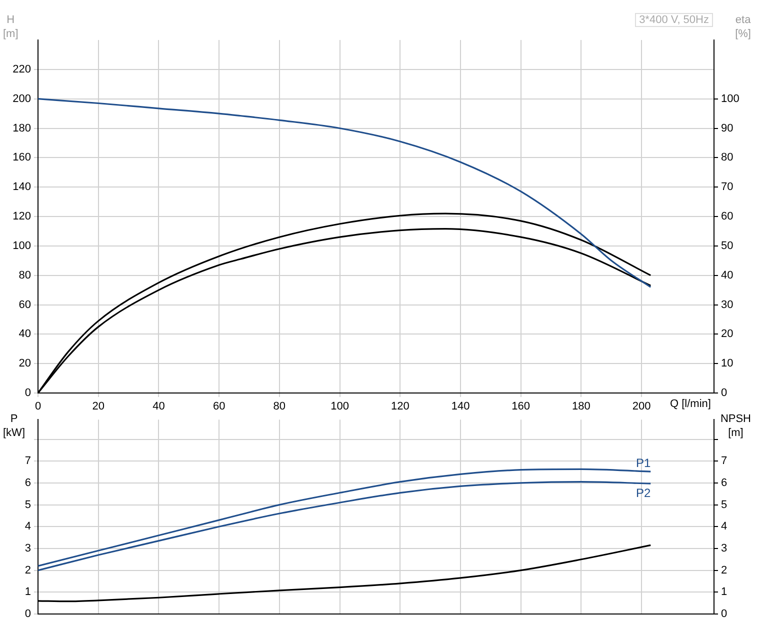 The width and height of the screenshot is (757, 624). Describe the element at coordinates (38, 406) in the screenshot. I see `x-tick-label: 0` at that location.